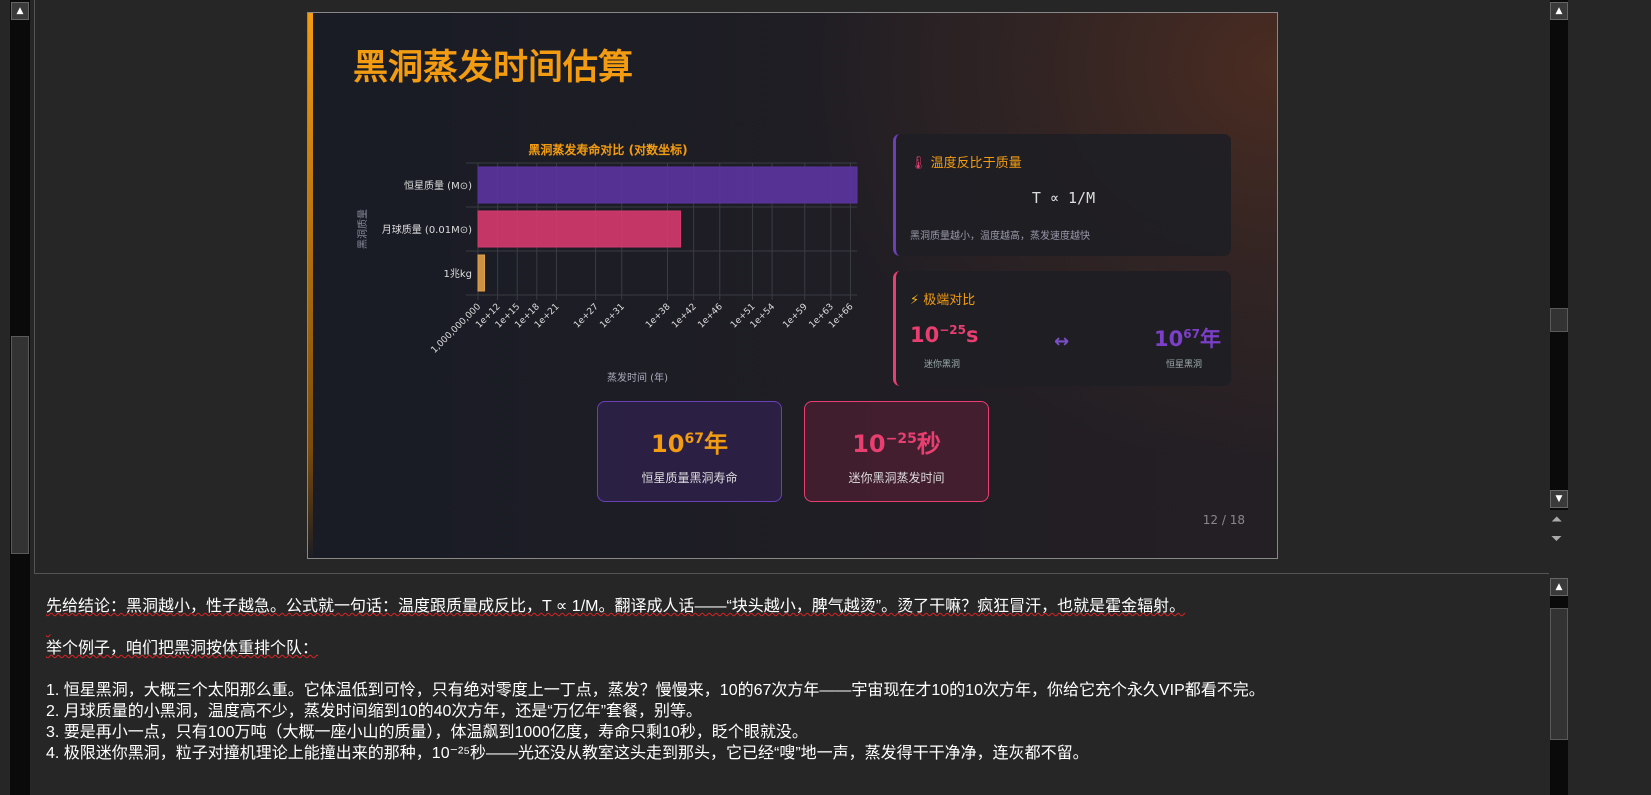 The height and width of the screenshot is (795, 1651). What do you see at coordinates (949, 300) in the screenshot?
I see `card-title: 极端对比` at bounding box center [949, 300].